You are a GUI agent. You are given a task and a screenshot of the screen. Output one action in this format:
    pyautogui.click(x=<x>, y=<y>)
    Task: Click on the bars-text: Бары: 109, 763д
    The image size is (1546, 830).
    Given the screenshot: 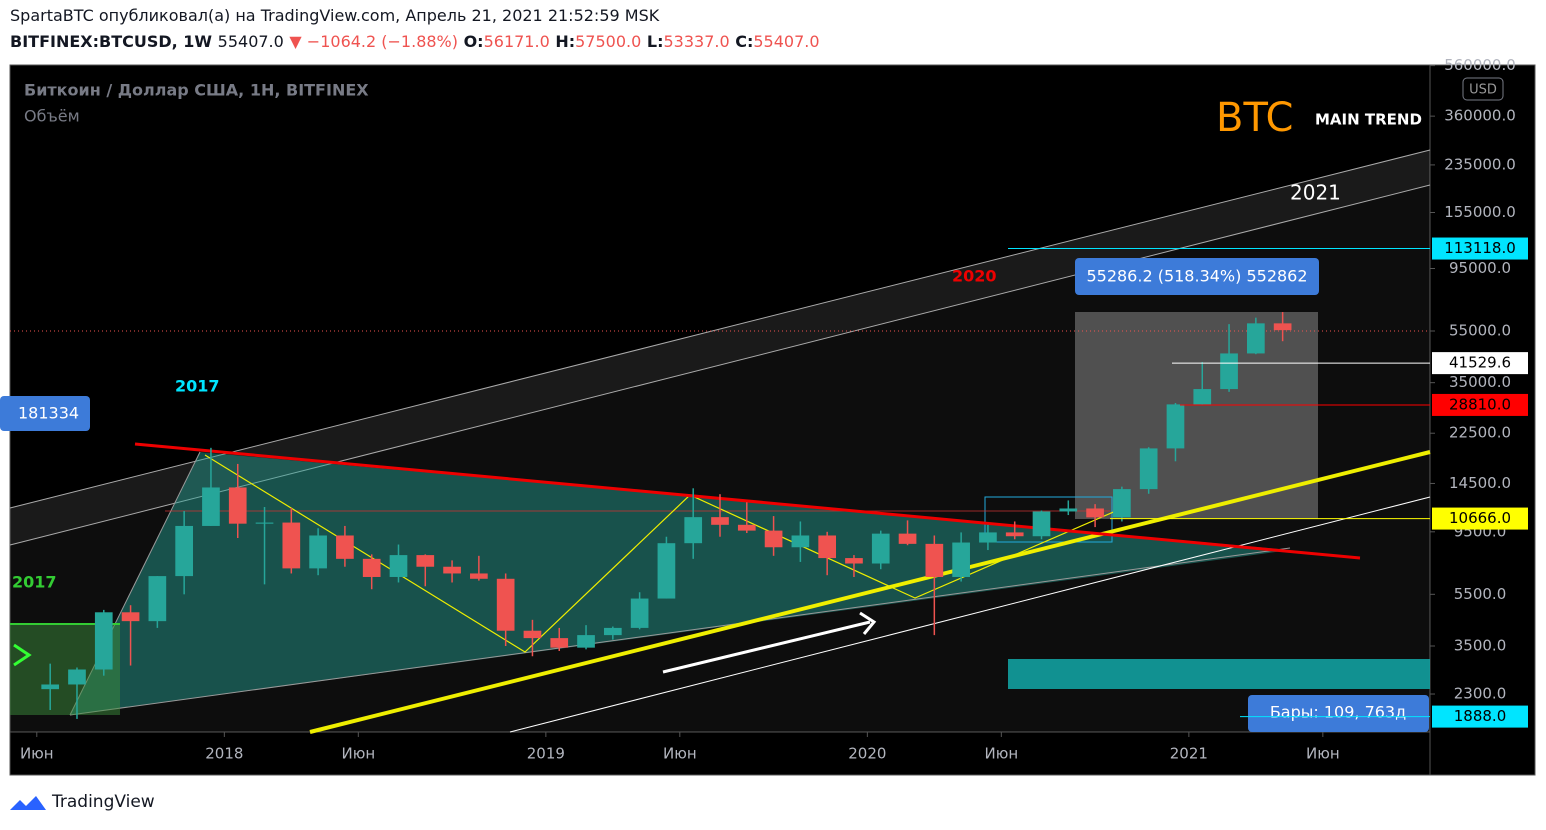 What is the action you would take?
    pyautogui.click(x=1338, y=712)
    